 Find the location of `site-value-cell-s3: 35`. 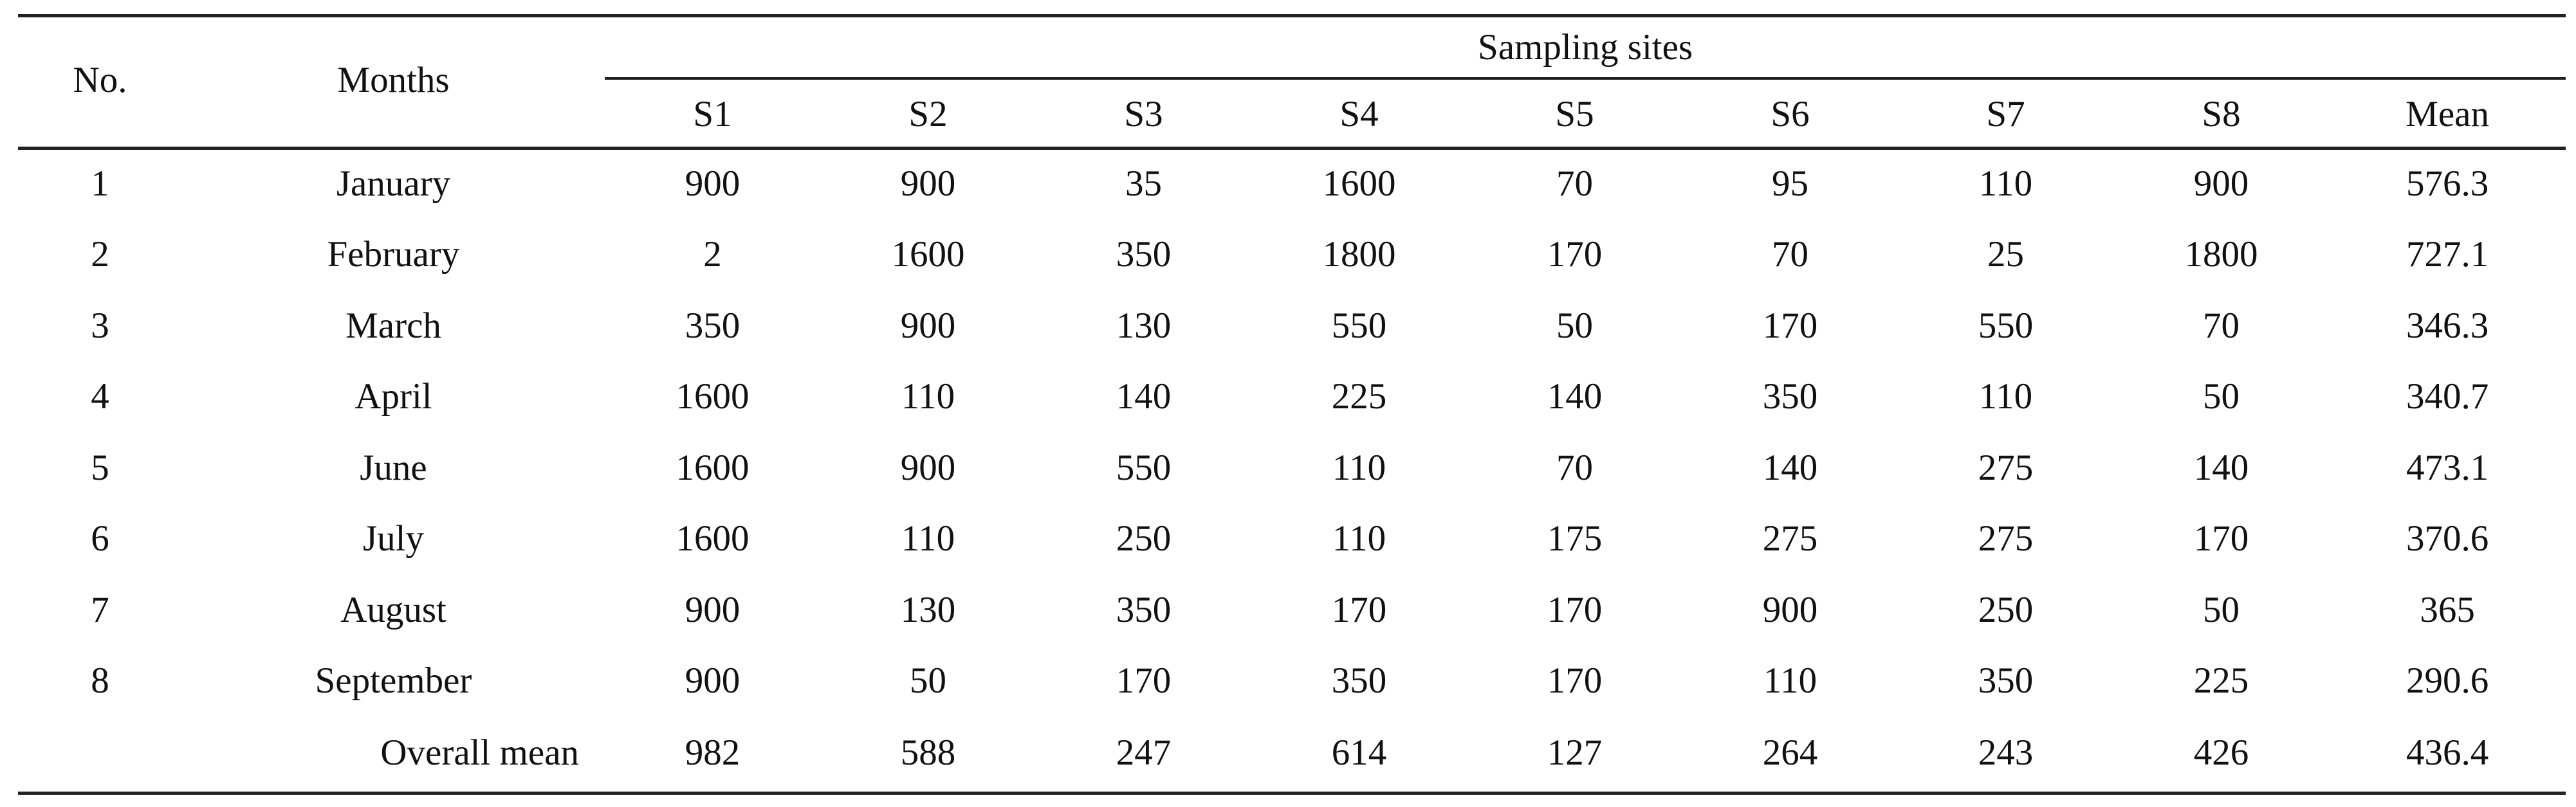

site-value-cell-s3: 35 is located at coordinates (1143, 183).